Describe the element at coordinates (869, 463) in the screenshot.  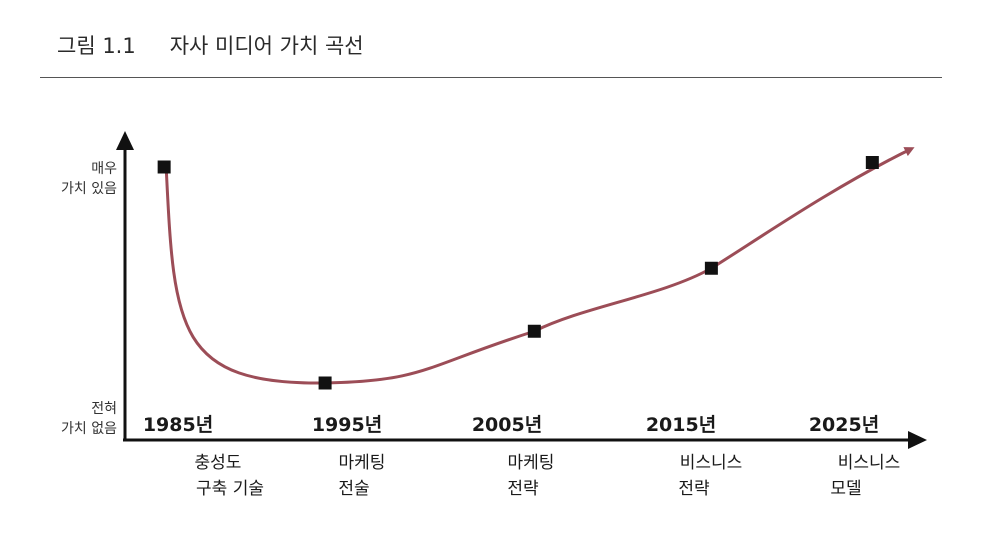
I see `desc-2025-line1: 비스니스` at that location.